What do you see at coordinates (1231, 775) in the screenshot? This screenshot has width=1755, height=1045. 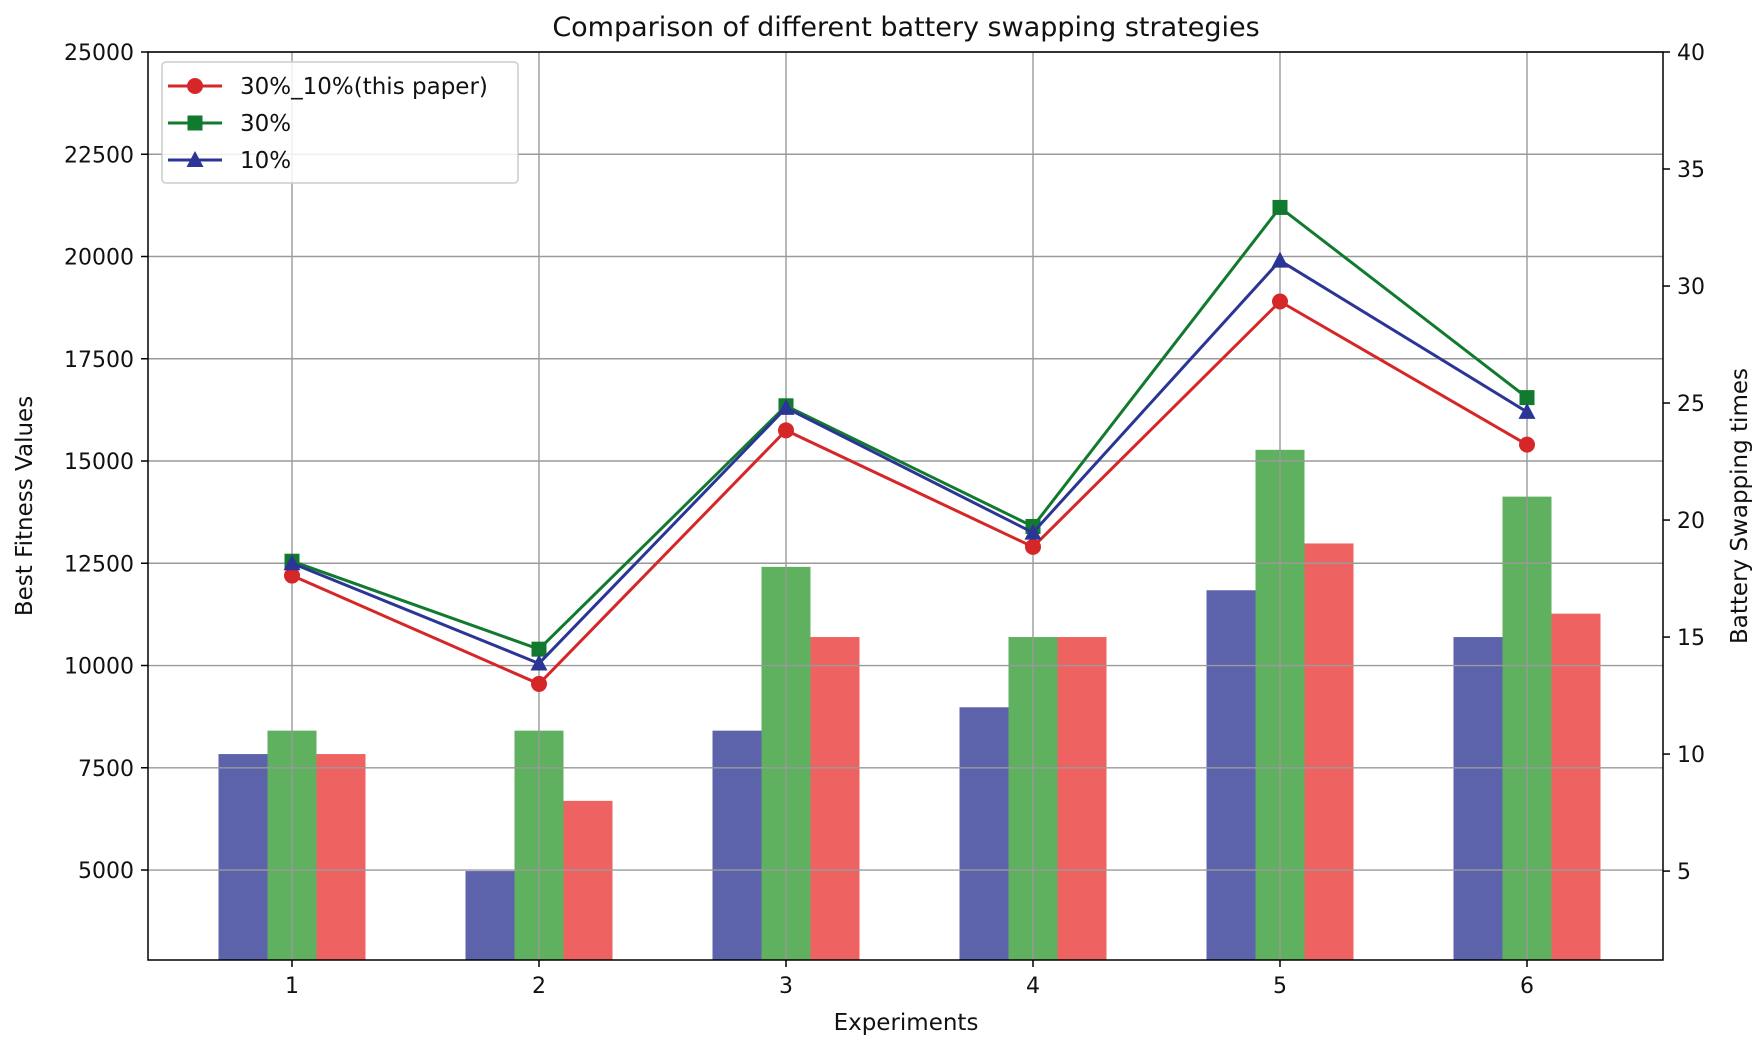 I see `bar-group1-exp5` at bounding box center [1231, 775].